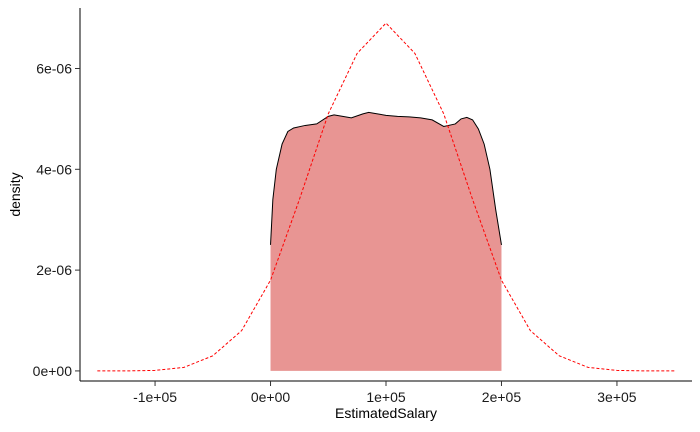  What do you see at coordinates (15, 194) in the screenshot?
I see `y-axis-title: density` at bounding box center [15, 194].